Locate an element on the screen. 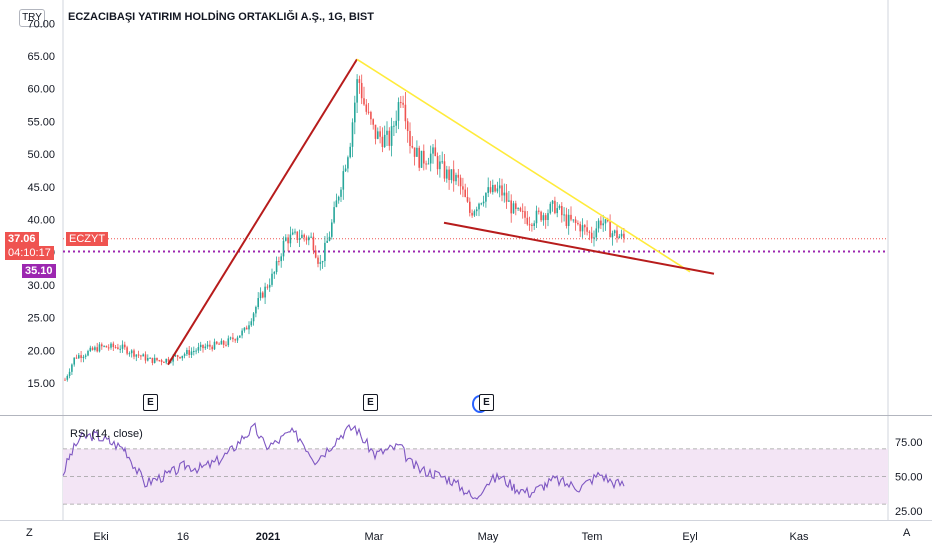  price-tick-label: 55.00 is located at coordinates (41, 122).